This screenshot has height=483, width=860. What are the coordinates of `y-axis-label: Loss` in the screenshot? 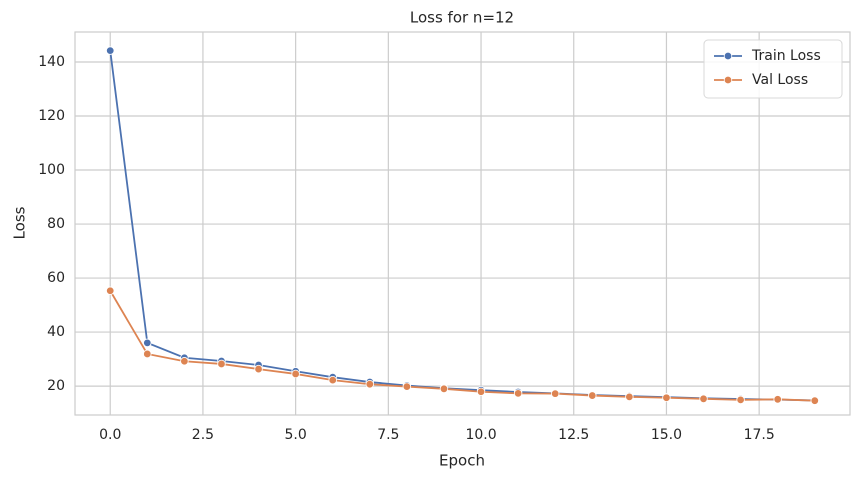 It's located at (20, 222).